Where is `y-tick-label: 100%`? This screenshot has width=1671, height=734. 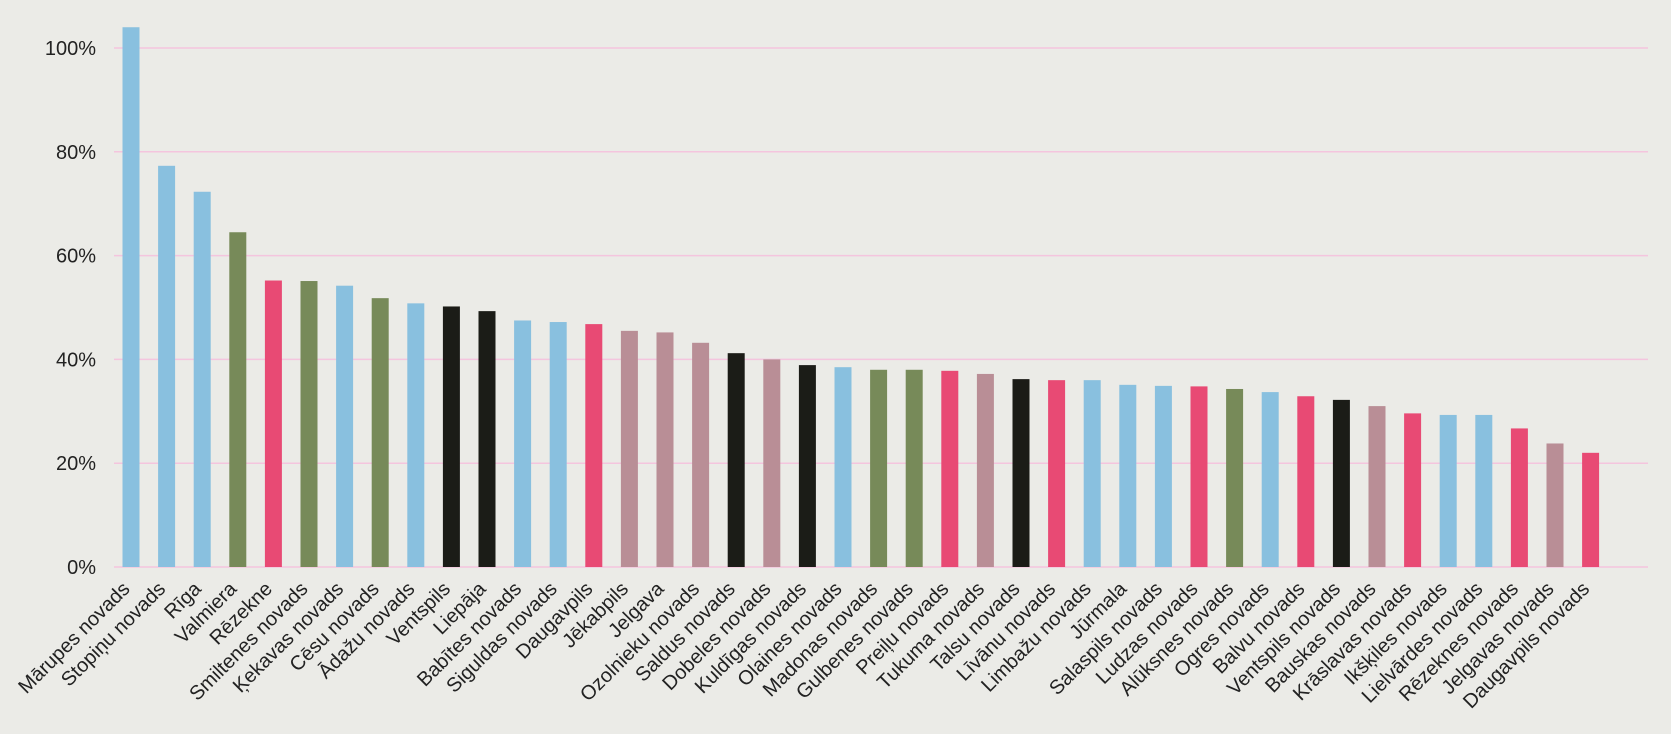
y-tick-label: 100% is located at coordinates (70, 49).